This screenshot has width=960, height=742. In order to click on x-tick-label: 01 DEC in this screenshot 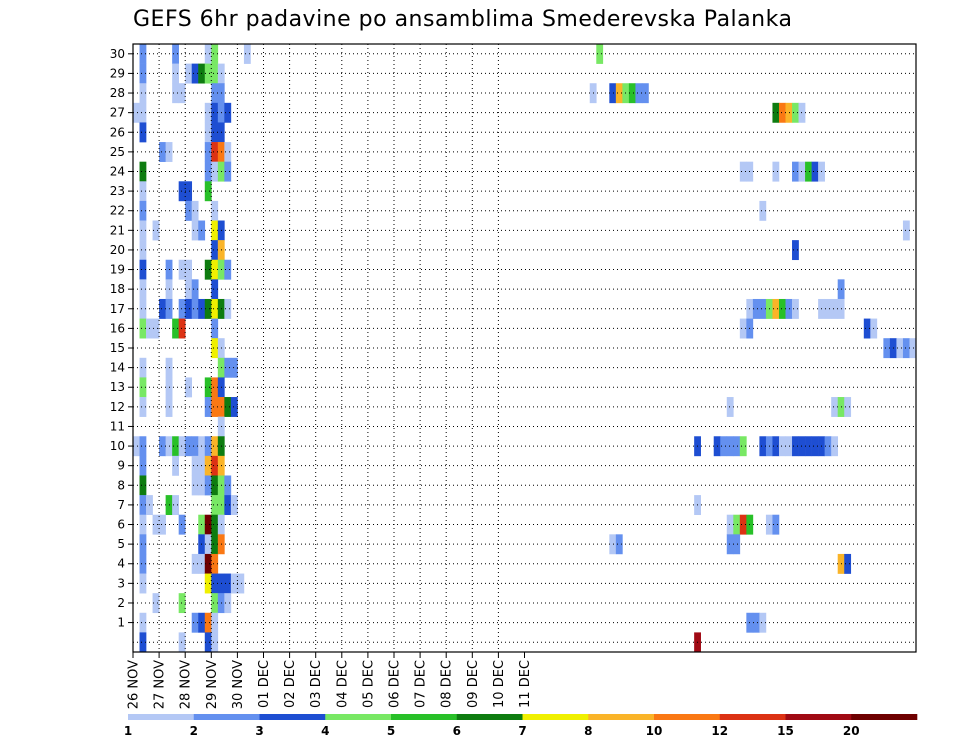, I will do `click(264, 684)`.